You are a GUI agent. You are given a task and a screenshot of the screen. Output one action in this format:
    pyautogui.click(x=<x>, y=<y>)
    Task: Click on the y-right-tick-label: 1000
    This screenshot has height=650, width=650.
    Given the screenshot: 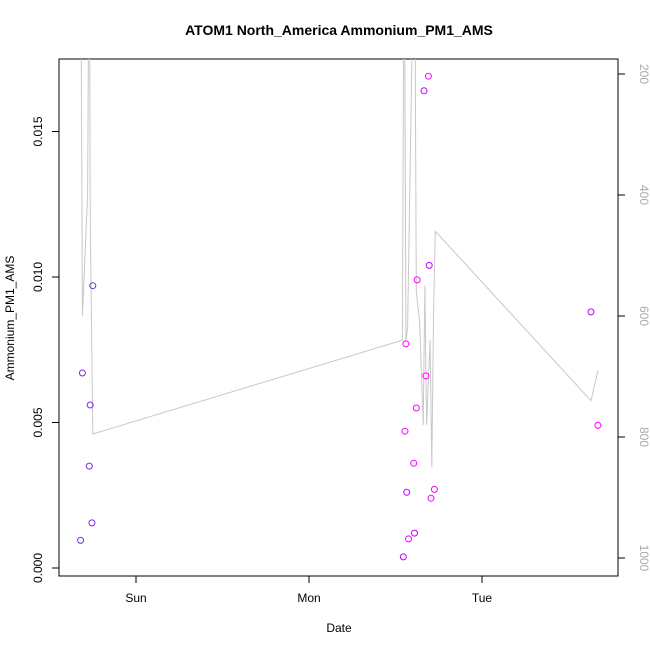 What is the action you would take?
    pyautogui.click(x=643, y=558)
    